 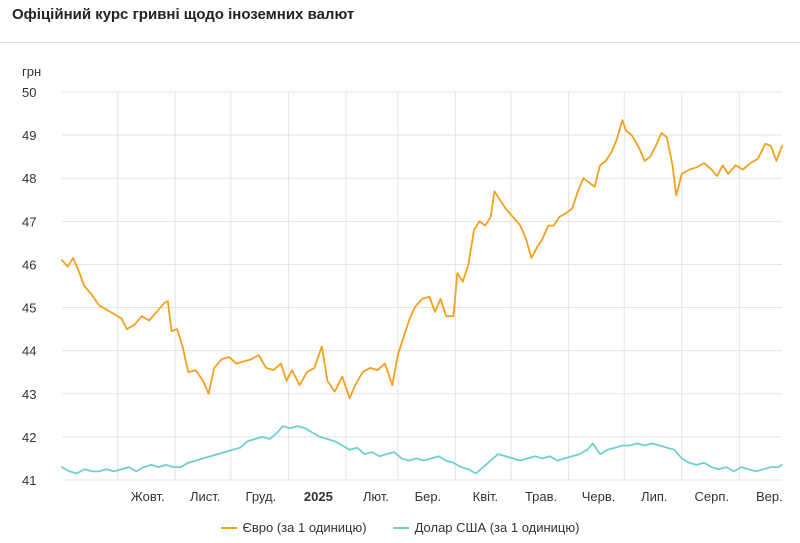 What do you see at coordinates (304, 527) in the screenshot?
I see `legend-label: Євро (за 1 одиницю)` at bounding box center [304, 527].